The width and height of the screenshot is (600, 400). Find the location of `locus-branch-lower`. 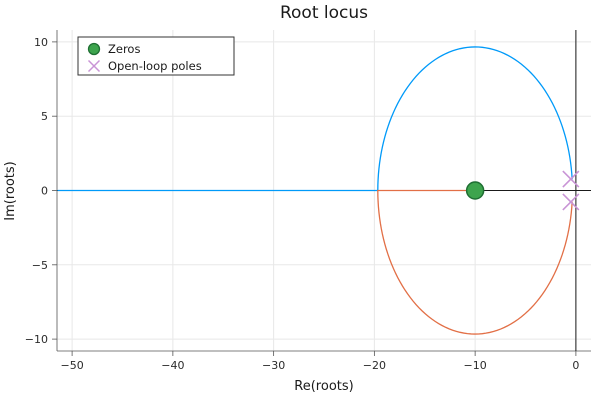

locus-branch-lower is located at coordinates (475, 262).